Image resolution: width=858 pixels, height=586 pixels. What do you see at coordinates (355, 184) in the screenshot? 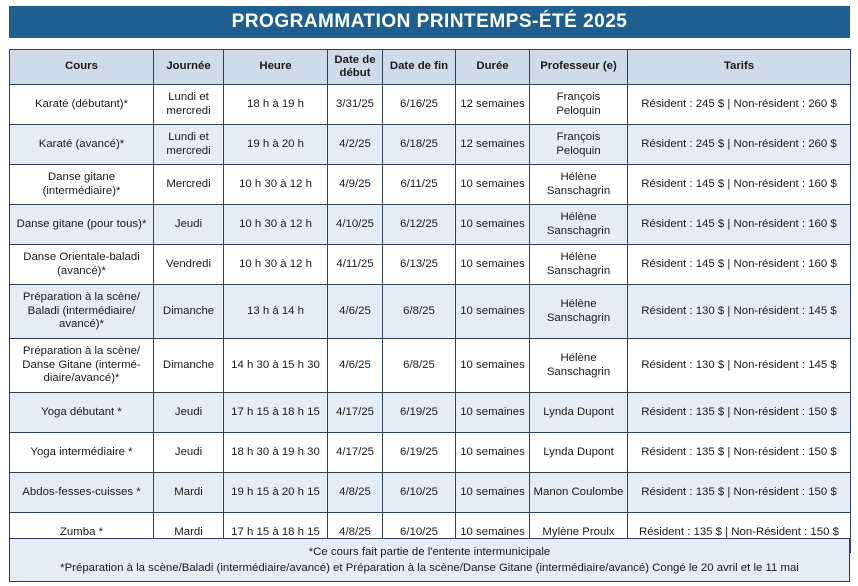
I see `cell-date-debut: 4/9/25` at bounding box center [355, 184].